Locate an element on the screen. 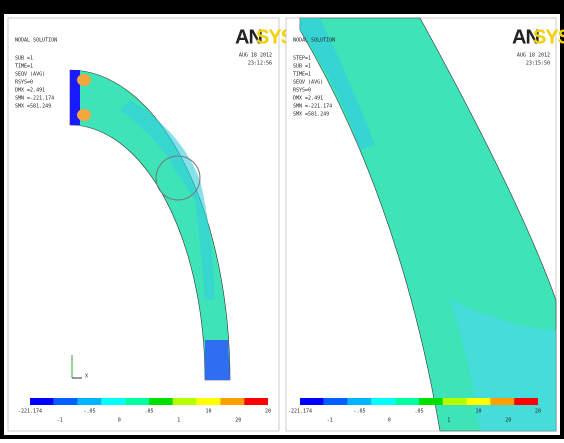 The width and height of the screenshot is (564, 443). time: 23:15:50 is located at coordinates (538, 64).